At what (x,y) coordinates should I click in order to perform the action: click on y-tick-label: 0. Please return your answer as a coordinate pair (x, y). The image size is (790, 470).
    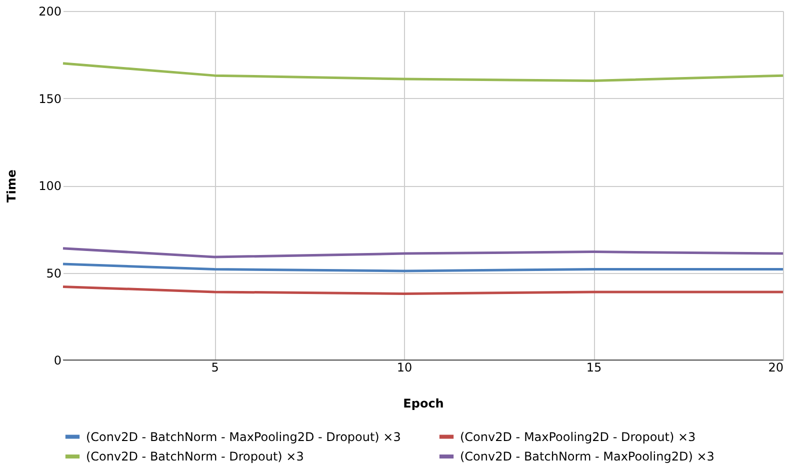
    Looking at the image, I should click on (58, 361).